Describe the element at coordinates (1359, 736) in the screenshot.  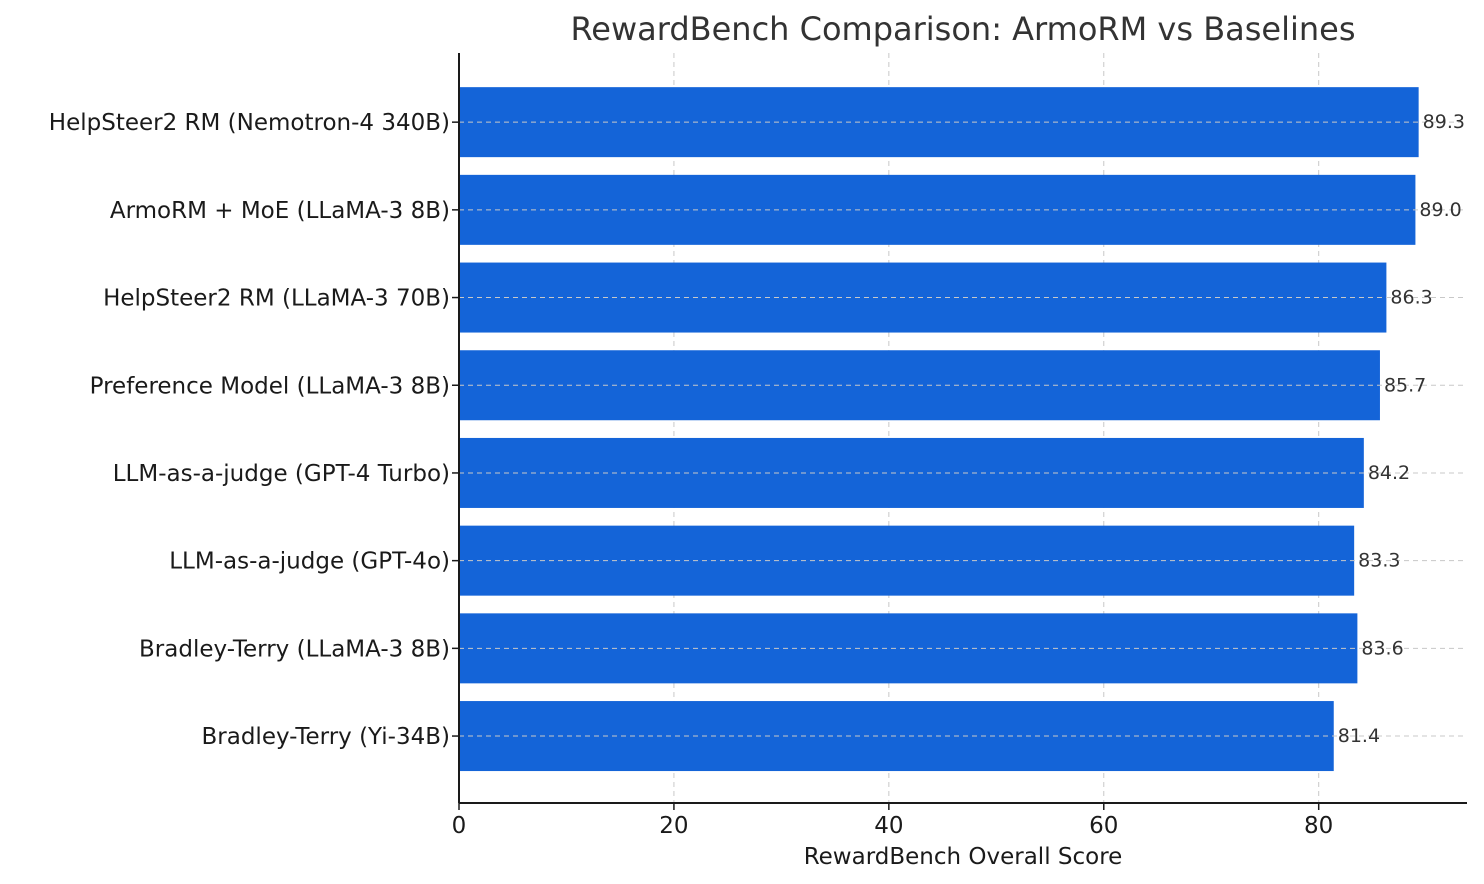
I see `value-label: 81.4` at that location.